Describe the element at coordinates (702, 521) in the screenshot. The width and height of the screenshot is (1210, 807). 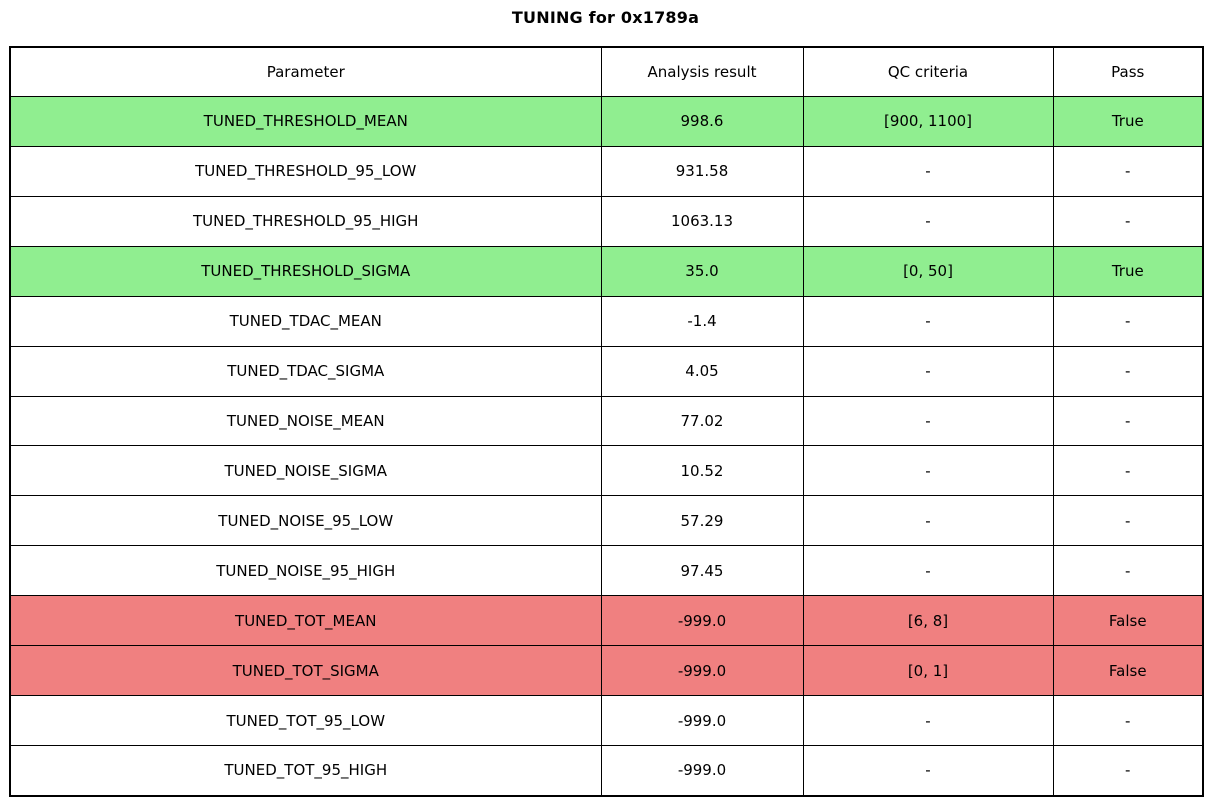
I see `cell-analysis-result: 57.29` at that location.